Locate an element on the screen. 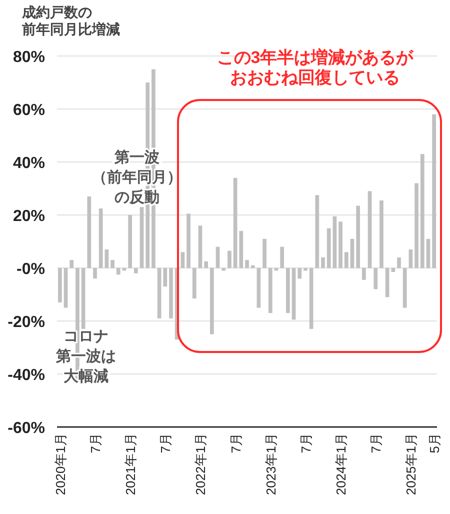 This screenshot has width=450, height=514. x-tick-label: 2023年1月 is located at coordinates (270, 464).